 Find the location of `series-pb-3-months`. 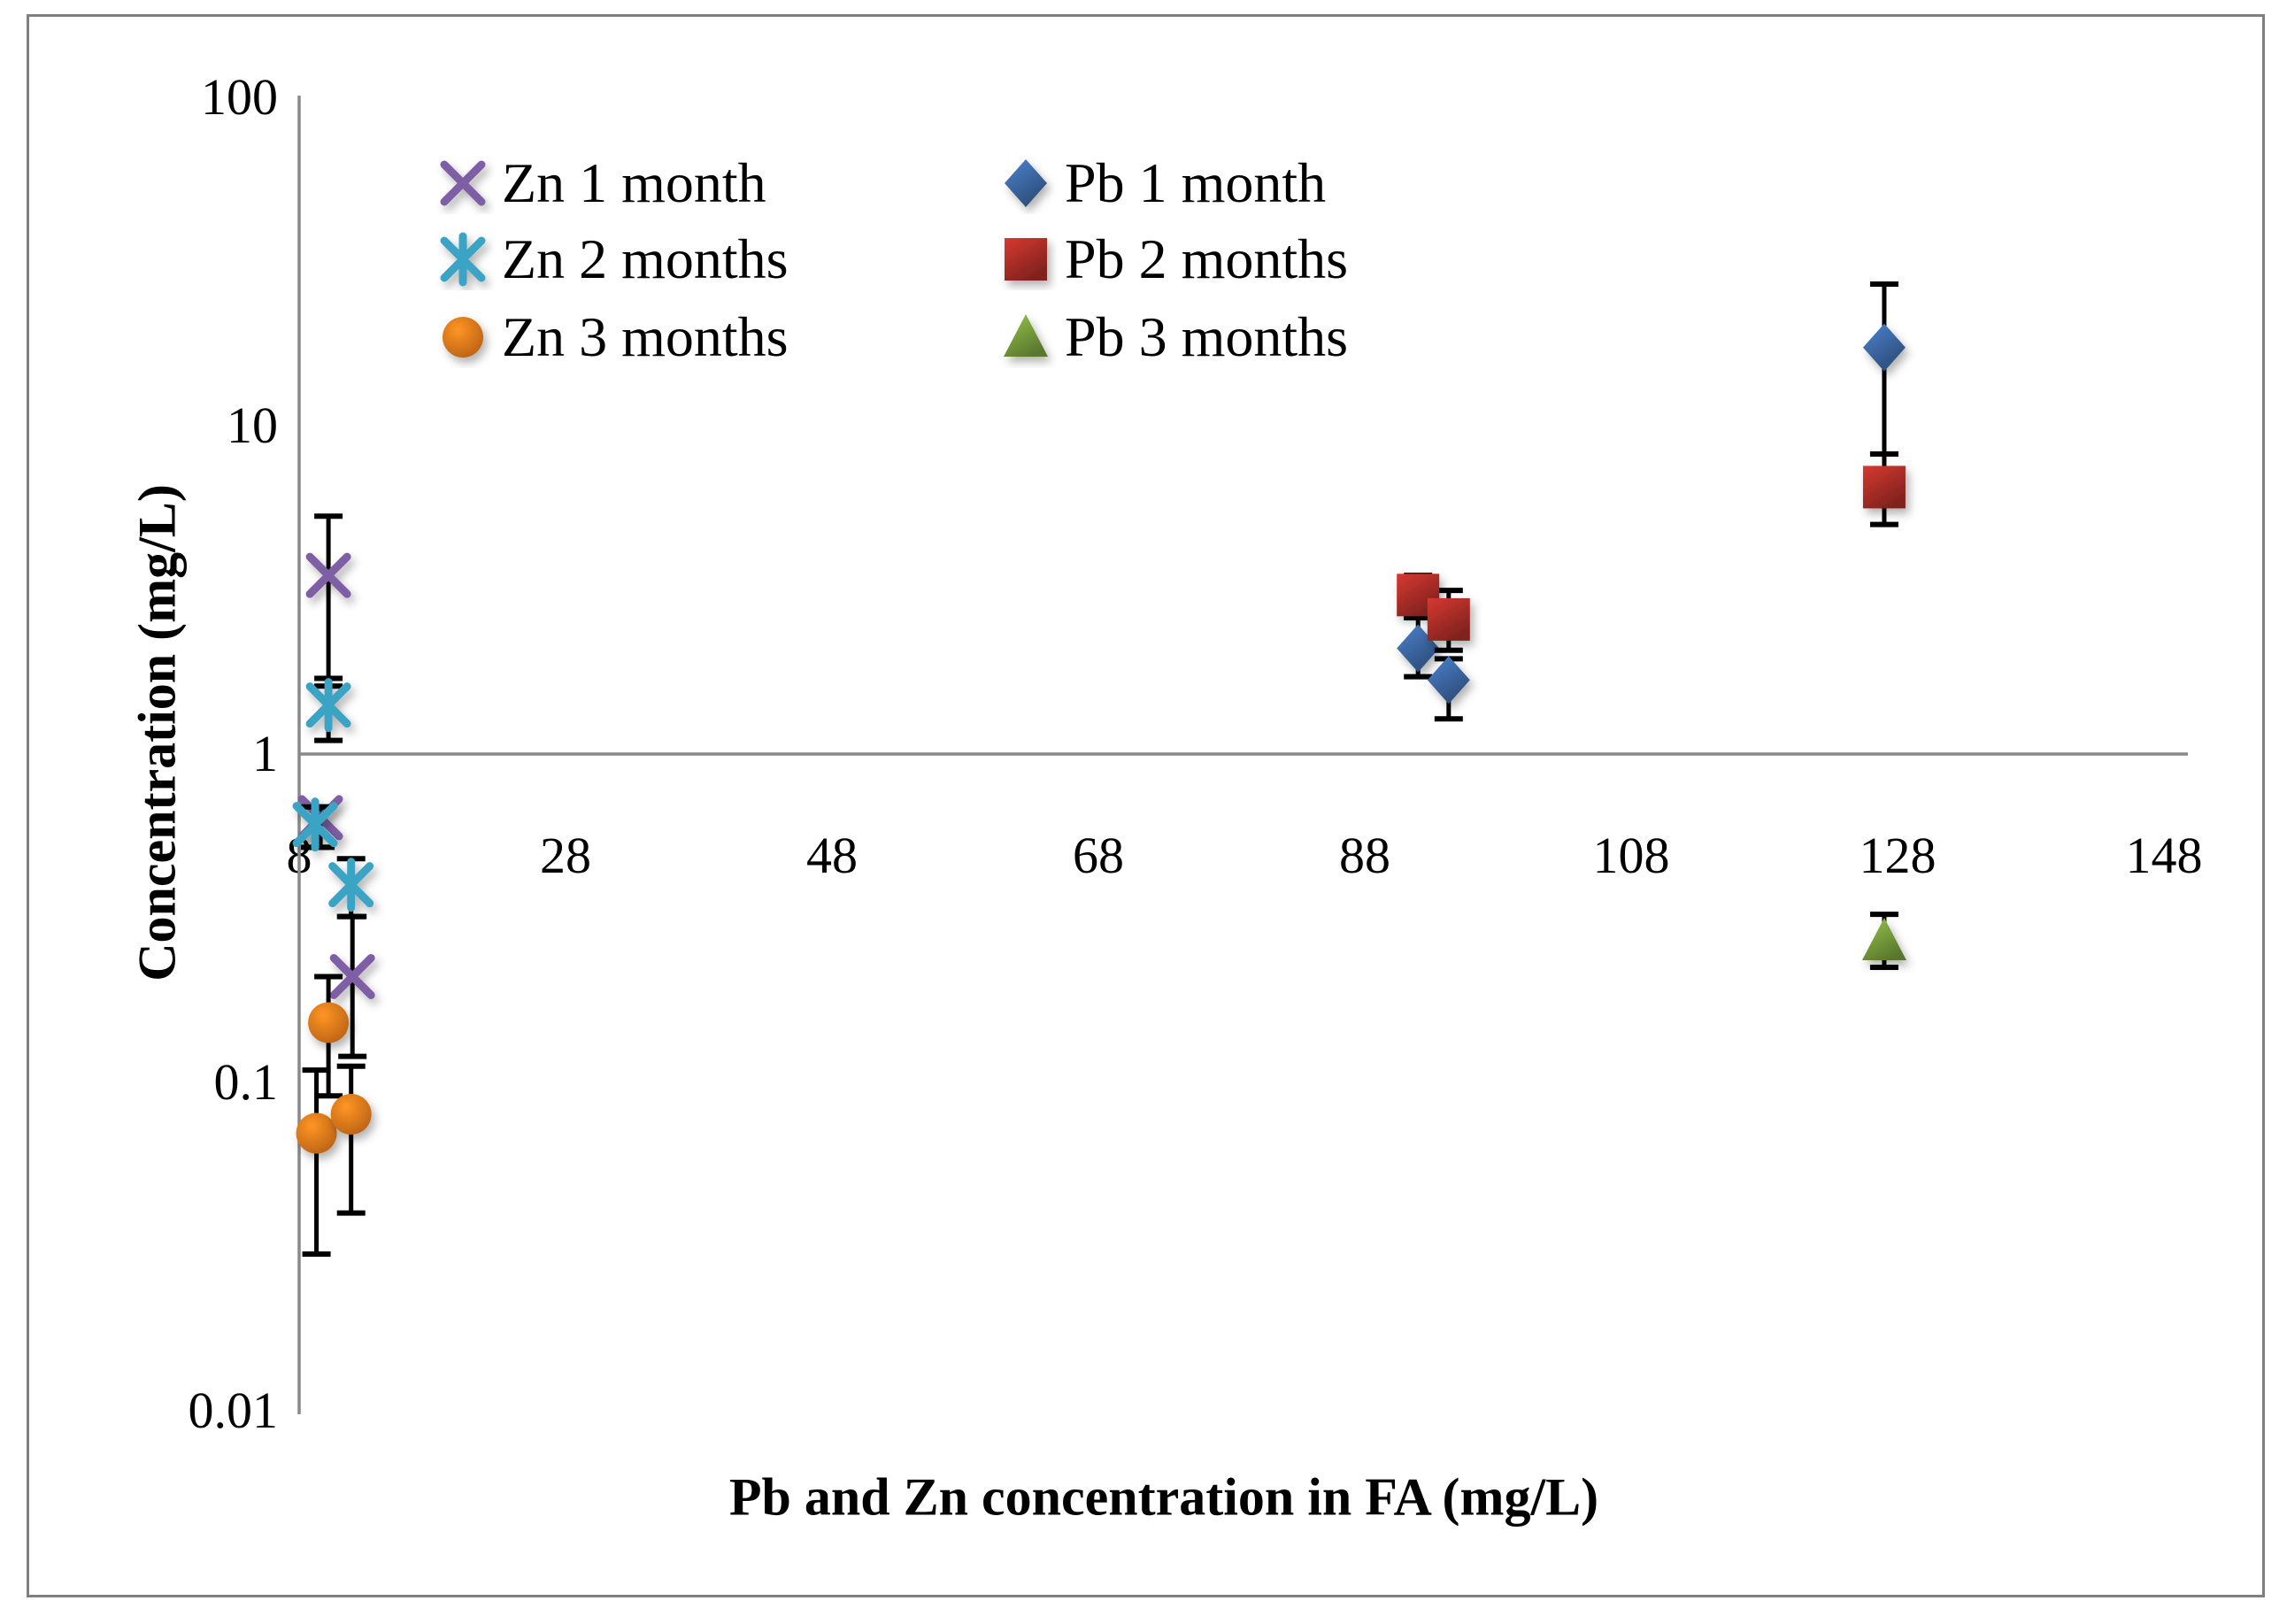

series-pb-3-months is located at coordinates (1883, 941).